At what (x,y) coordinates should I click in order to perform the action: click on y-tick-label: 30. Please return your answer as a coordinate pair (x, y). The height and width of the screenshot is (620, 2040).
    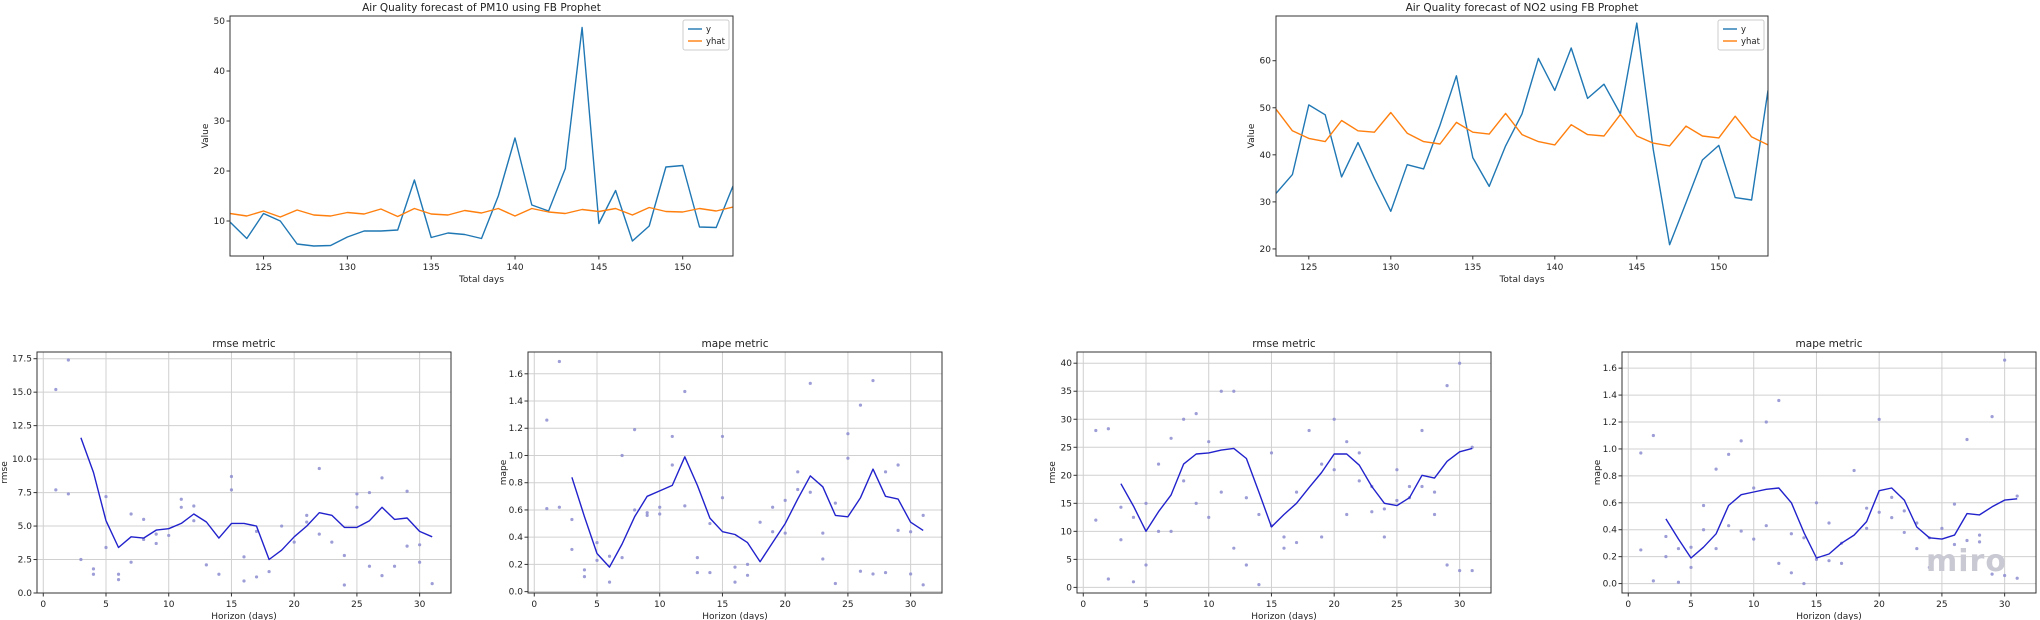
    Looking at the image, I should click on (1266, 203).